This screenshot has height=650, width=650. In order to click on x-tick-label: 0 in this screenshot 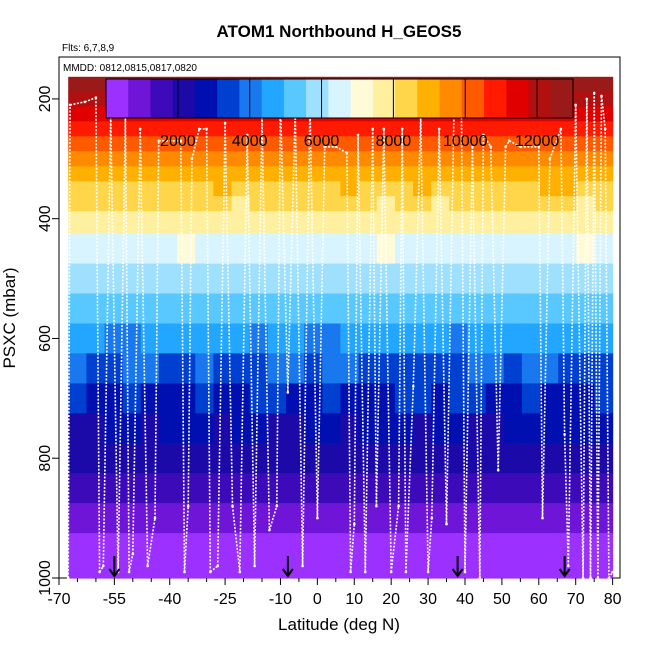, I will do `click(317, 599)`.